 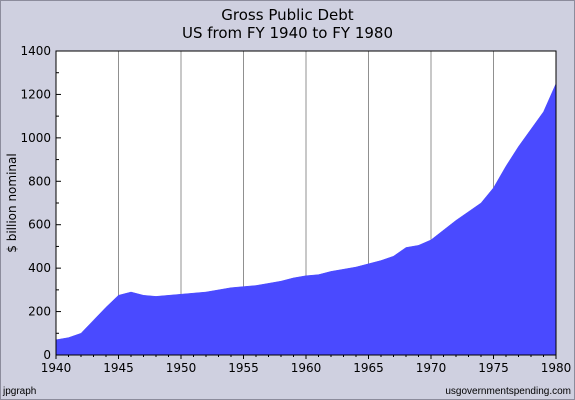 I want to click on x-tick-label-1955: 1955, so click(x=243, y=368).